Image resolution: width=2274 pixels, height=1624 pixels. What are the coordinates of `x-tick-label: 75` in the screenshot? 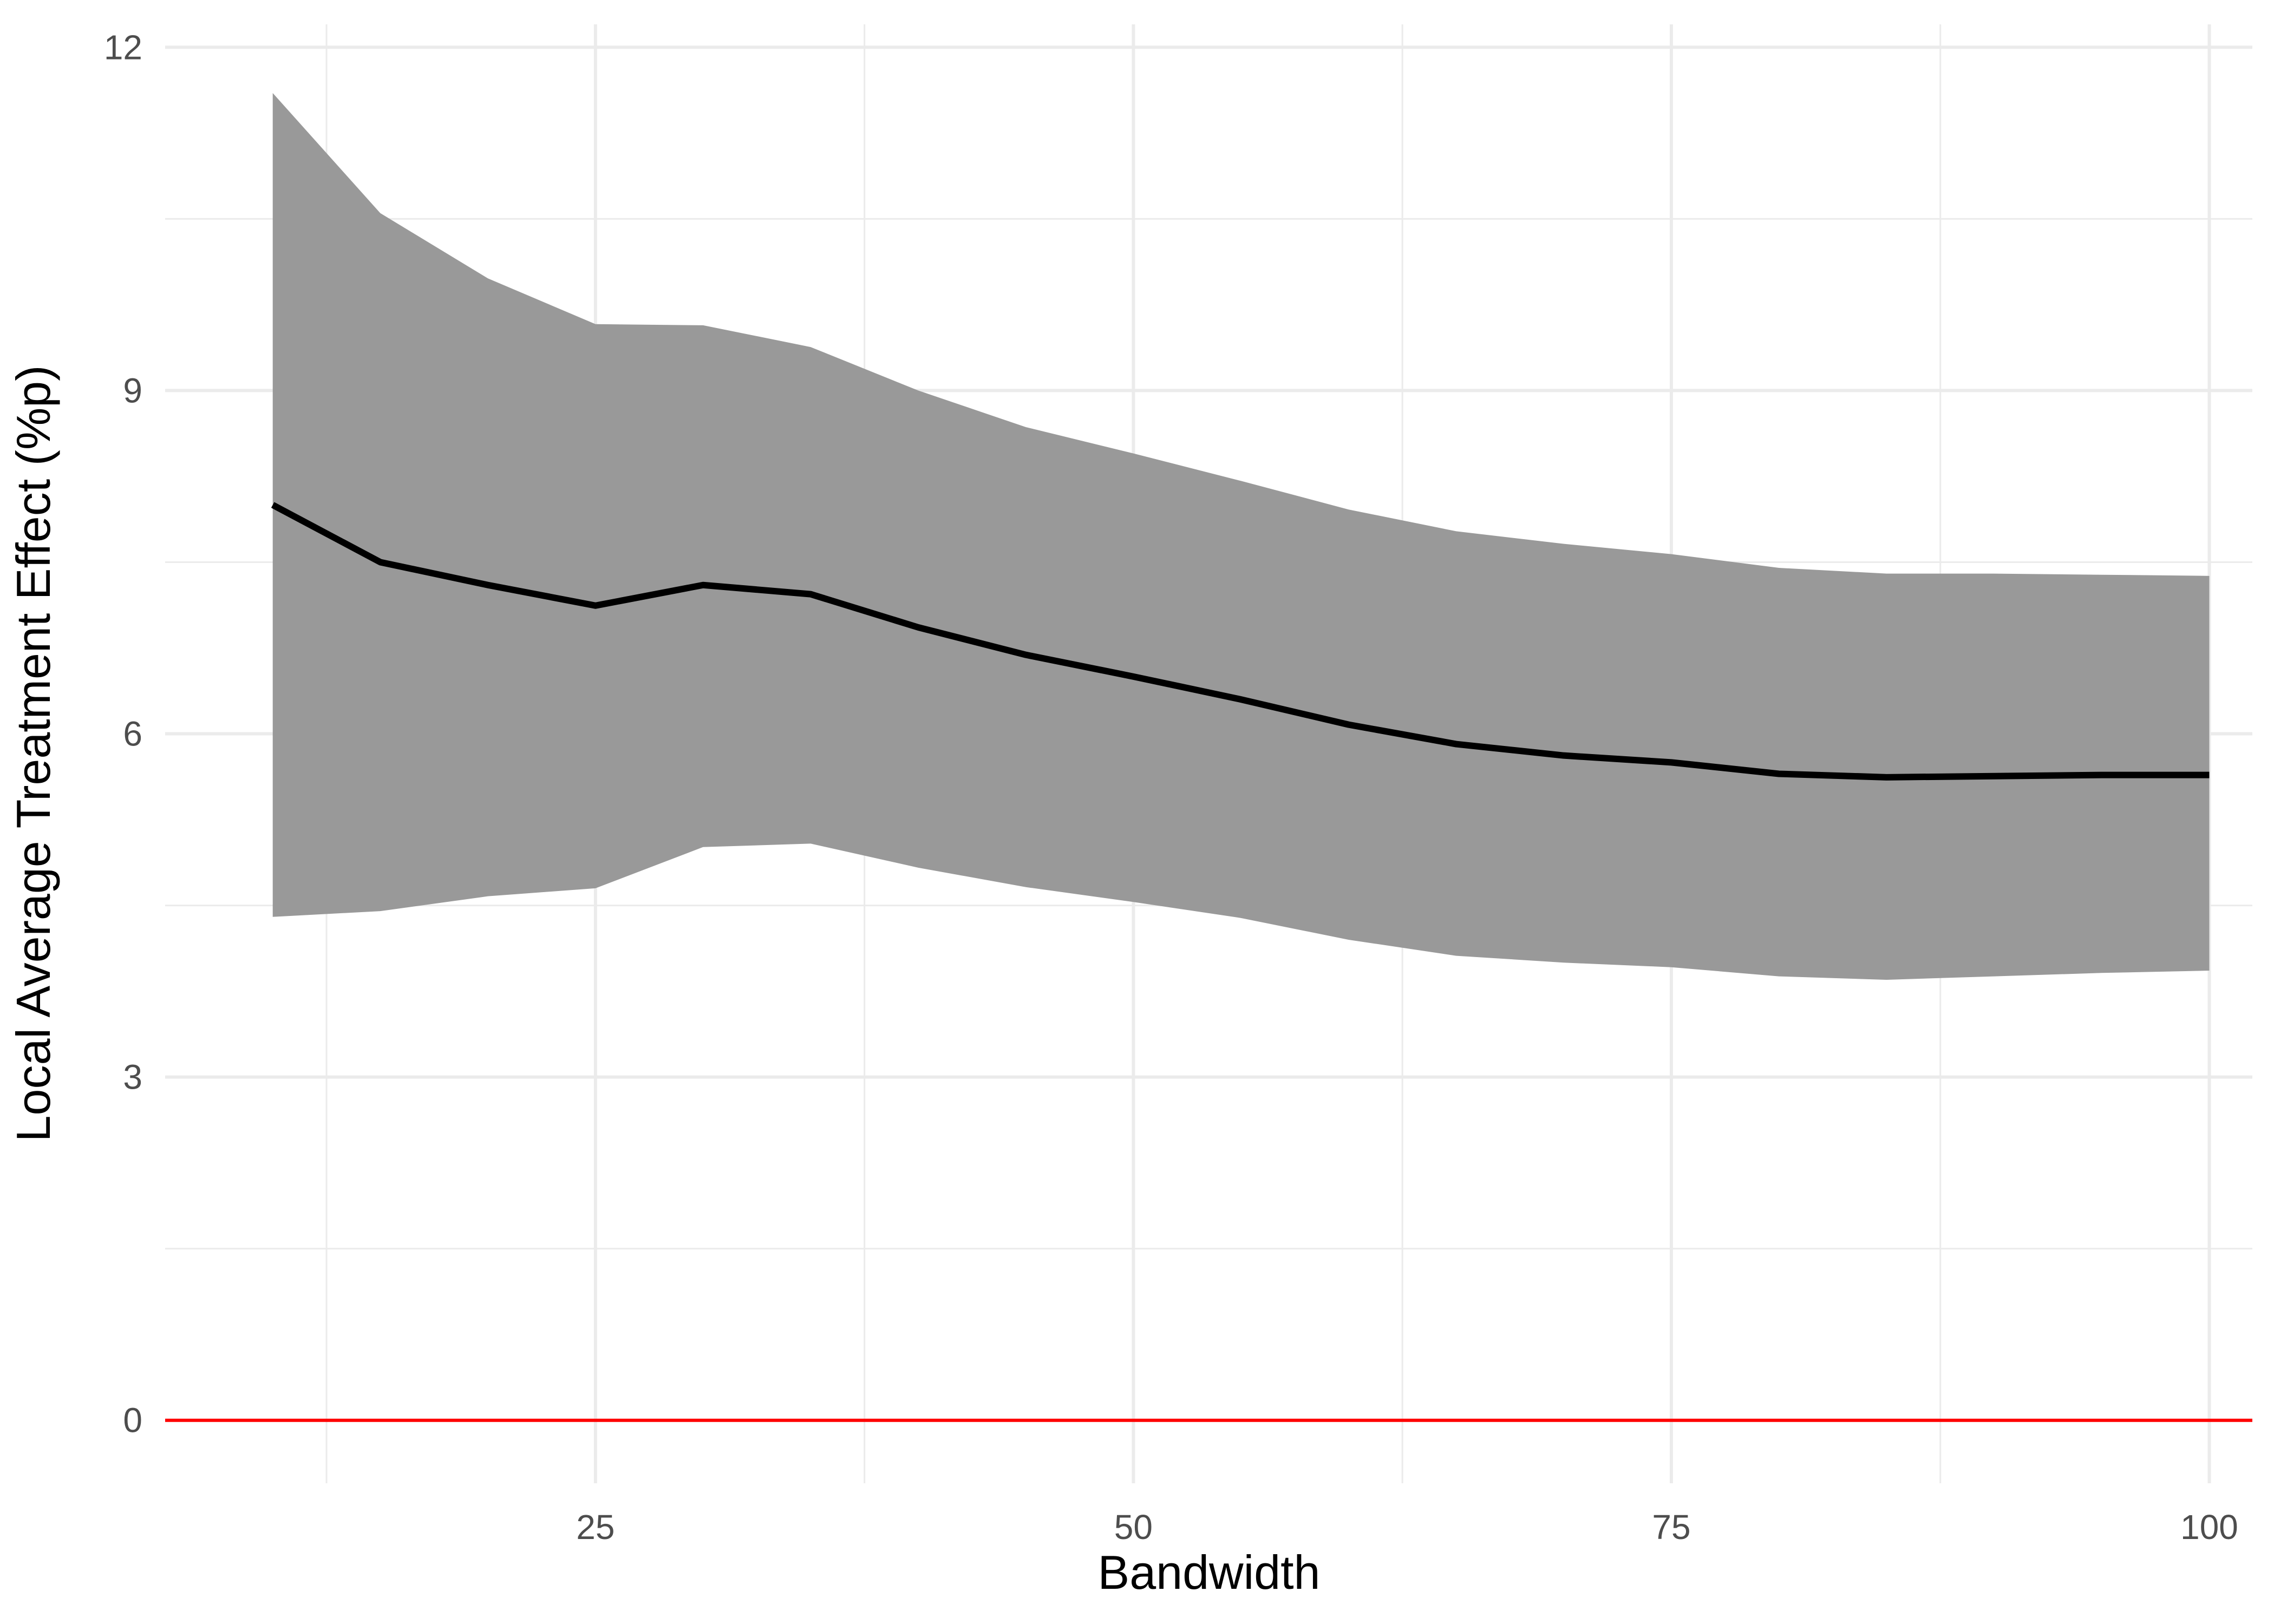 It's located at (1671, 1527).